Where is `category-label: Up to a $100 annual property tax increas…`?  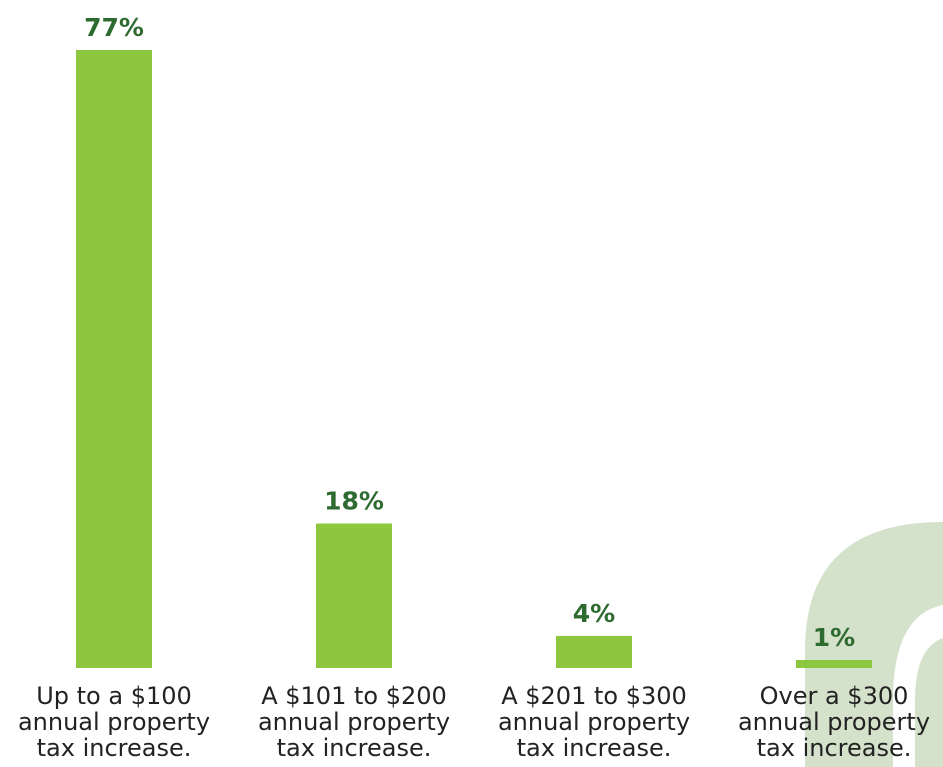 category-label: Up to a $100 annual property tax increas… is located at coordinates (114, 722).